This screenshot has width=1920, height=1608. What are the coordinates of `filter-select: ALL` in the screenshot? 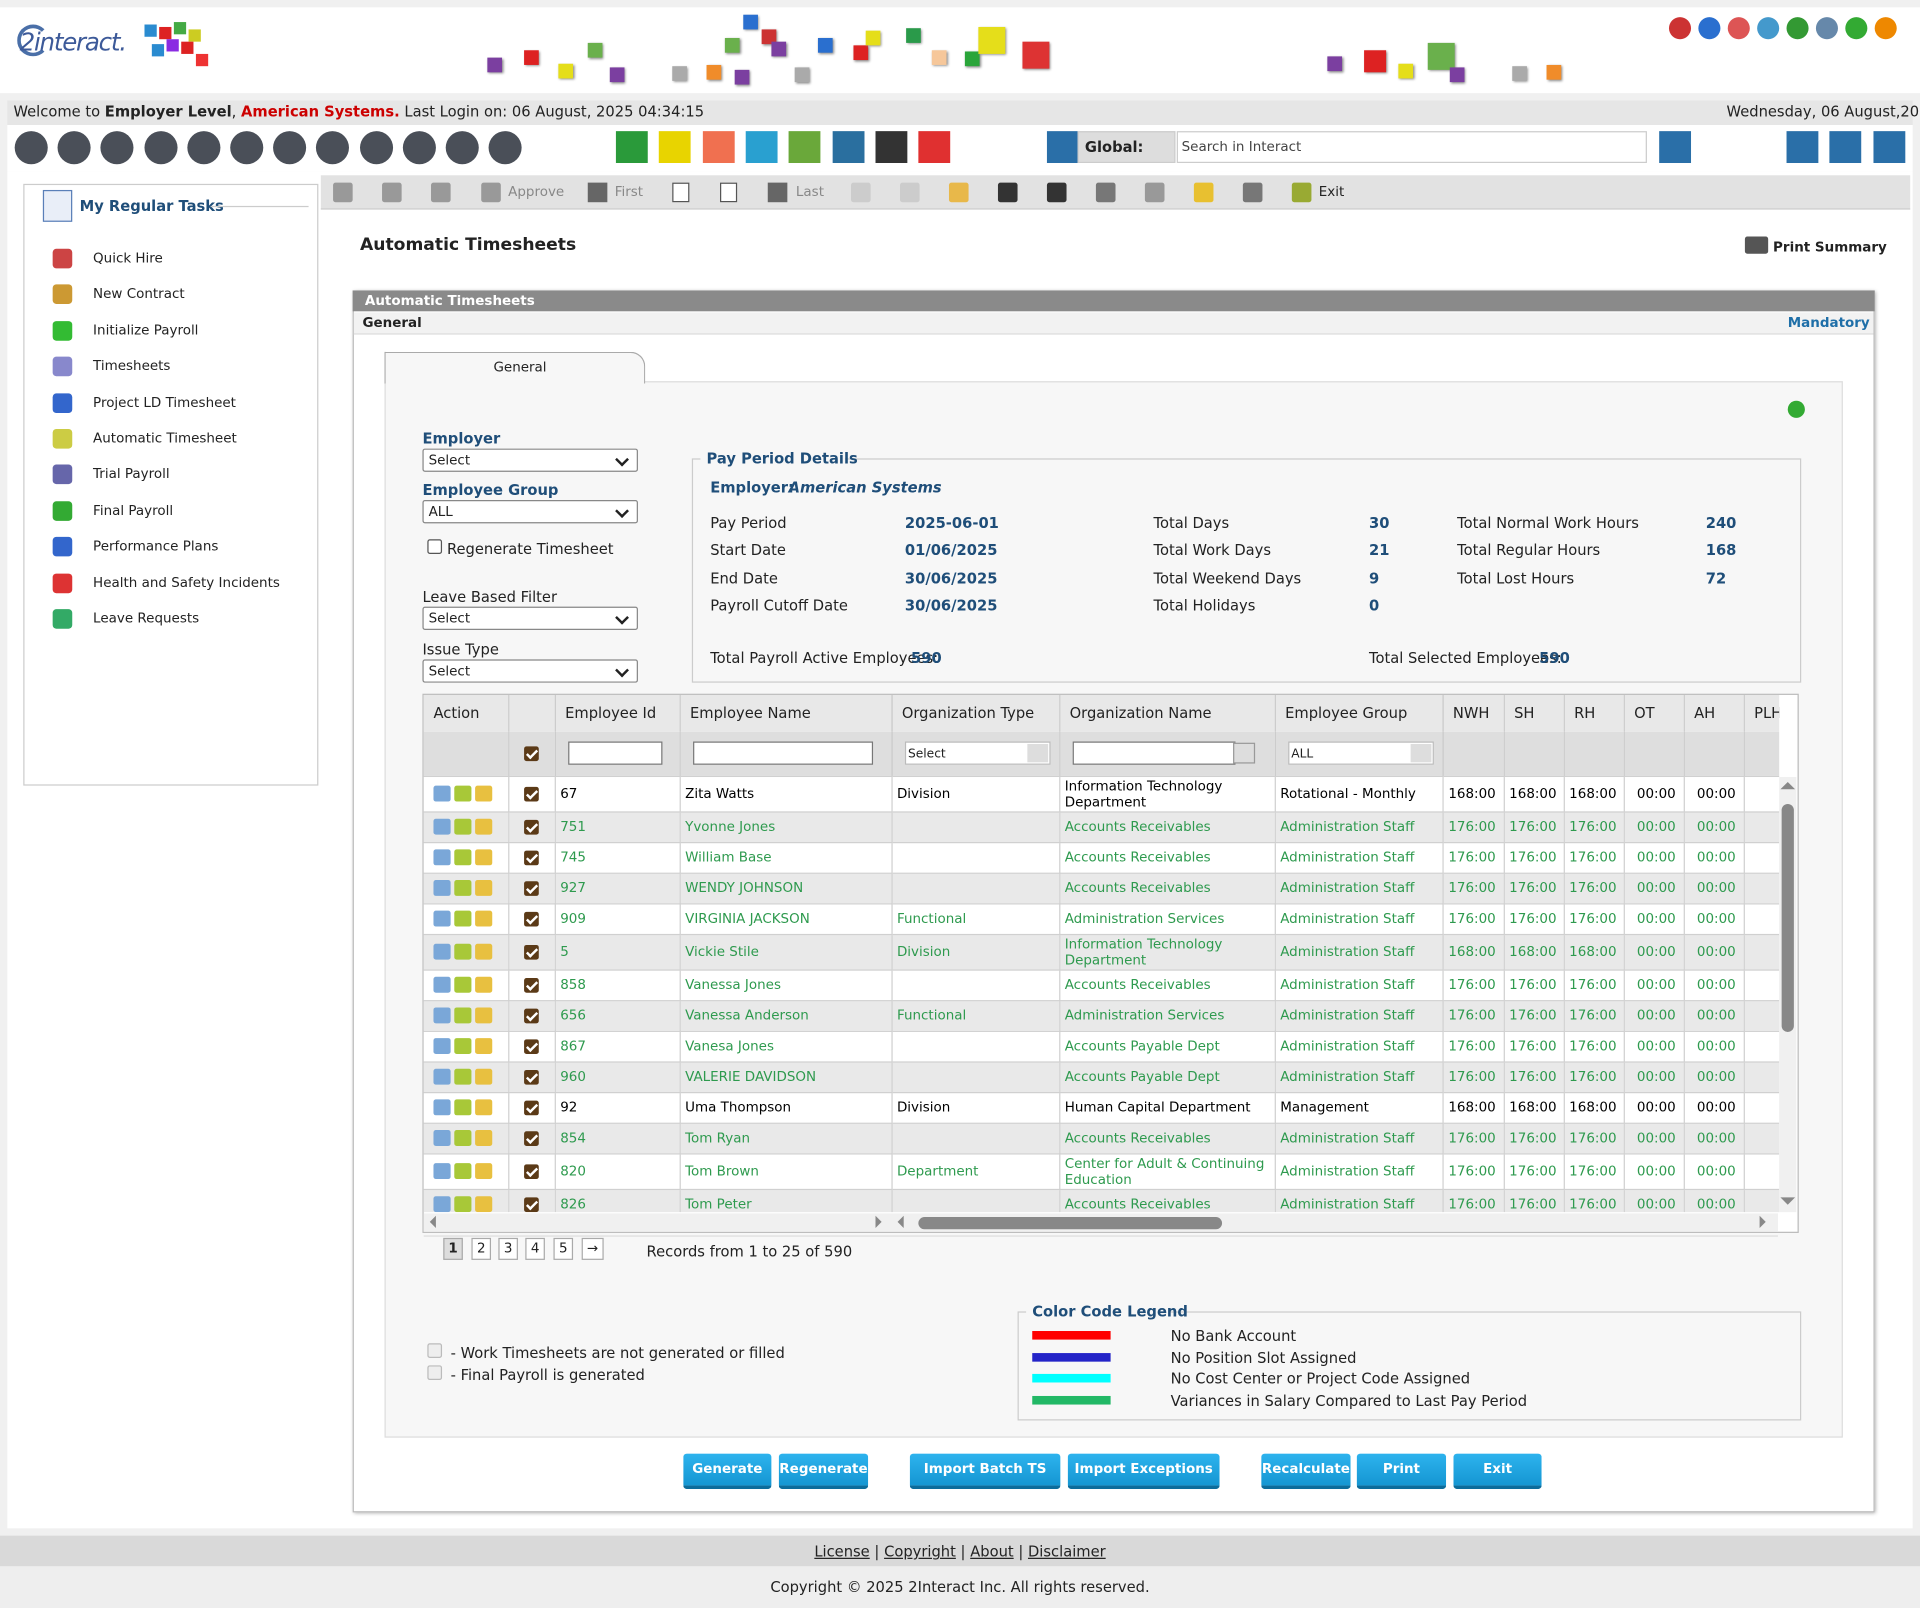 It's located at (1360, 753).